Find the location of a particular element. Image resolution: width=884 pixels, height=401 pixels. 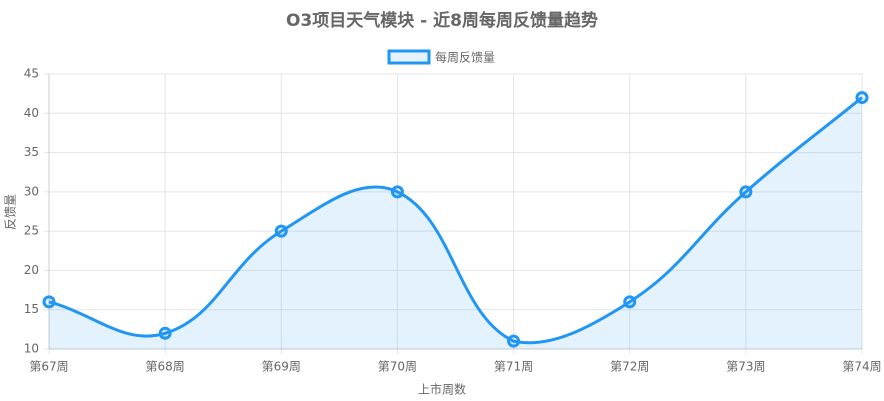

x-tick-label: 第68周 is located at coordinates (165, 367).